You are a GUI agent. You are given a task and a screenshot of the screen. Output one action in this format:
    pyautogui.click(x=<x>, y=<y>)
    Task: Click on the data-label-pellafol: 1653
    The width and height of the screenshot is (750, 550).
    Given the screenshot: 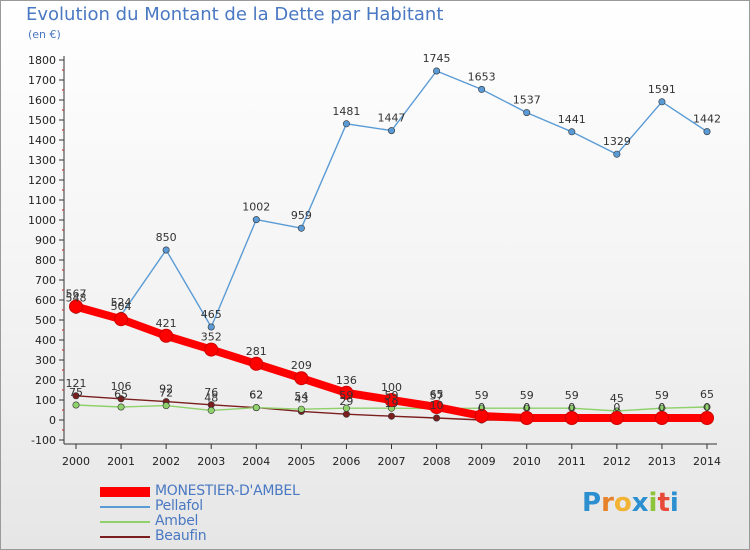 What is the action you would take?
    pyautogui.click(x=482, y=76)
    